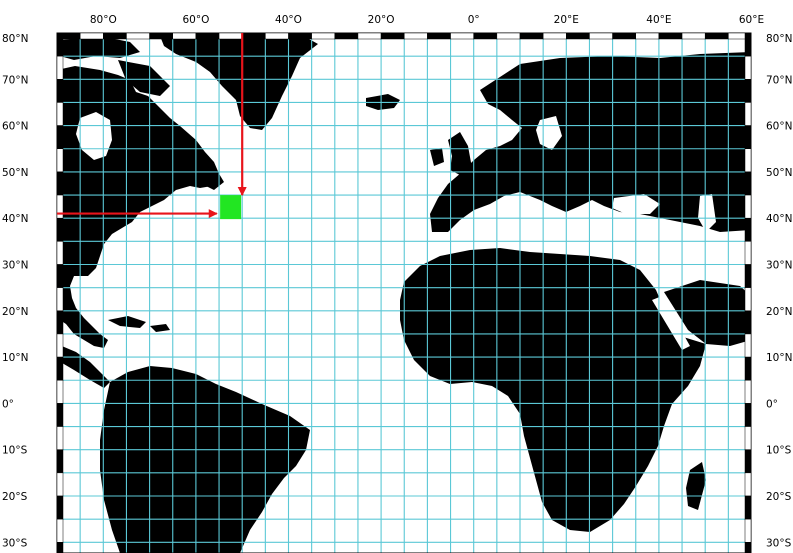  I want to click on latitude-label-left: 30°N, so click(15, 266).